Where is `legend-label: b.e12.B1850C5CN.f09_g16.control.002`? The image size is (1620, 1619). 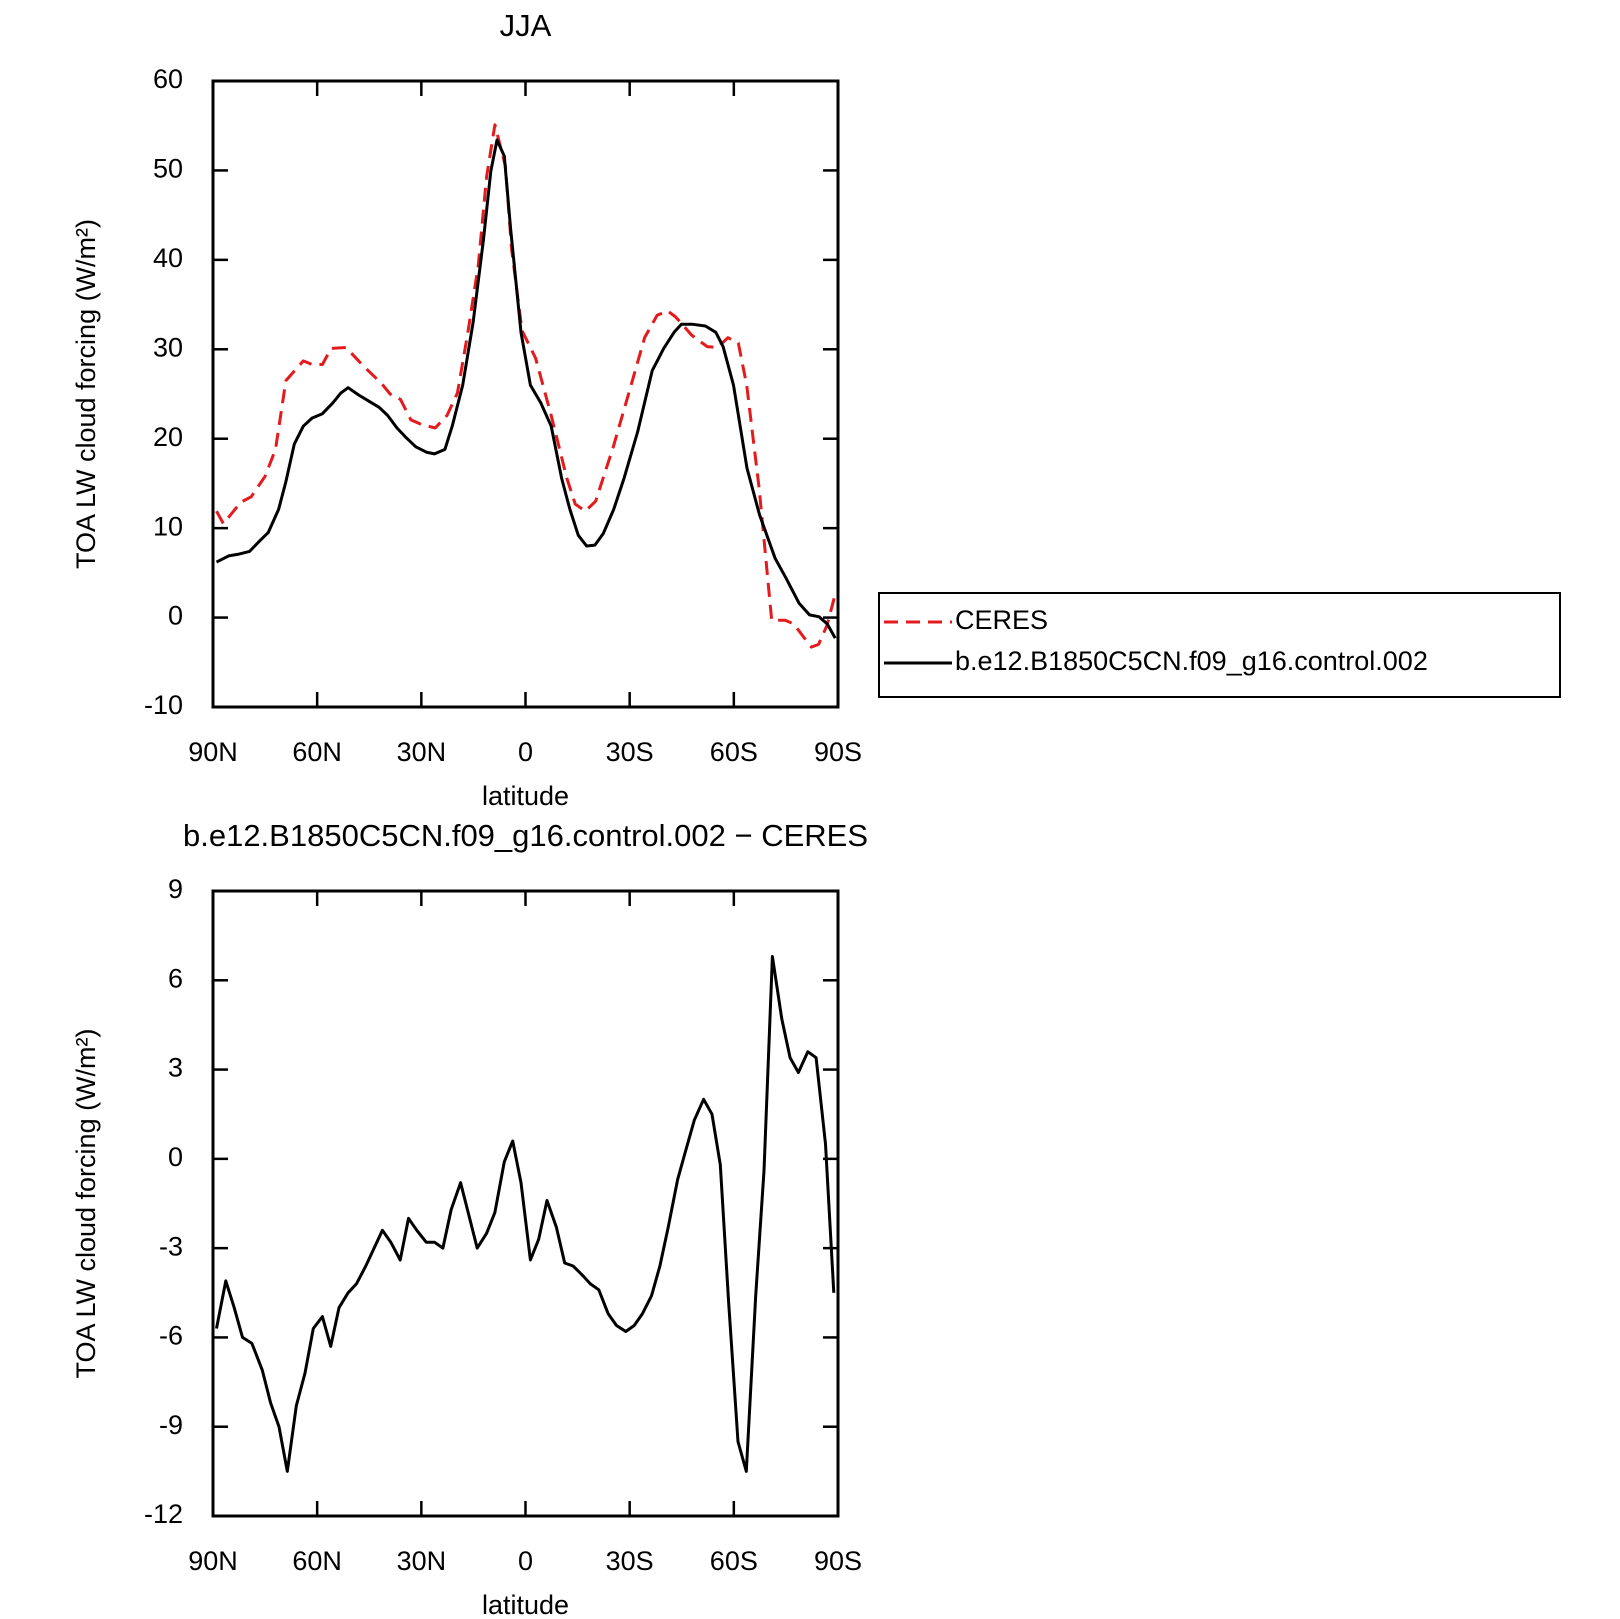 legend-label: b.e12.B1850C5CN.f09_g16.control.002 is located at coordinates (1191, 661).